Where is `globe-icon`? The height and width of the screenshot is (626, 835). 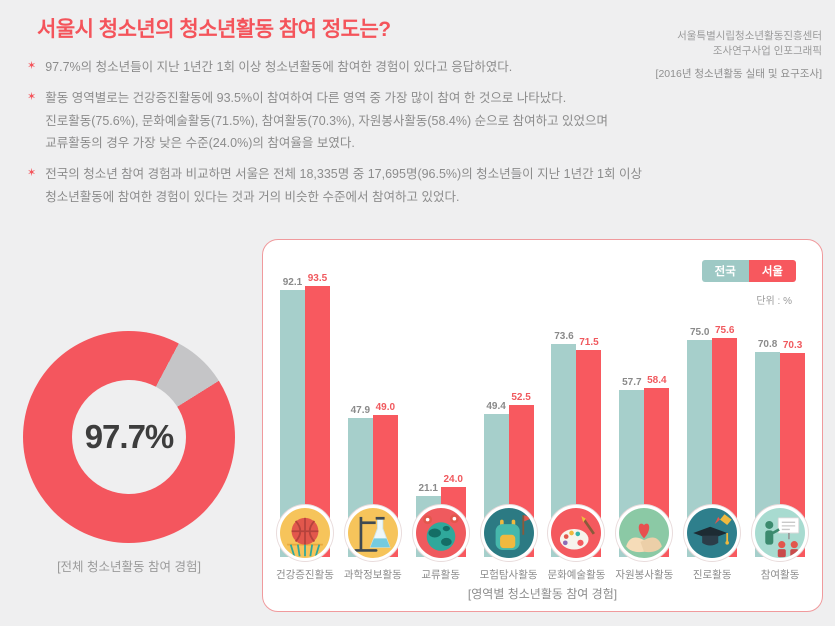 globe-icon is located at coordinates (440, 533).